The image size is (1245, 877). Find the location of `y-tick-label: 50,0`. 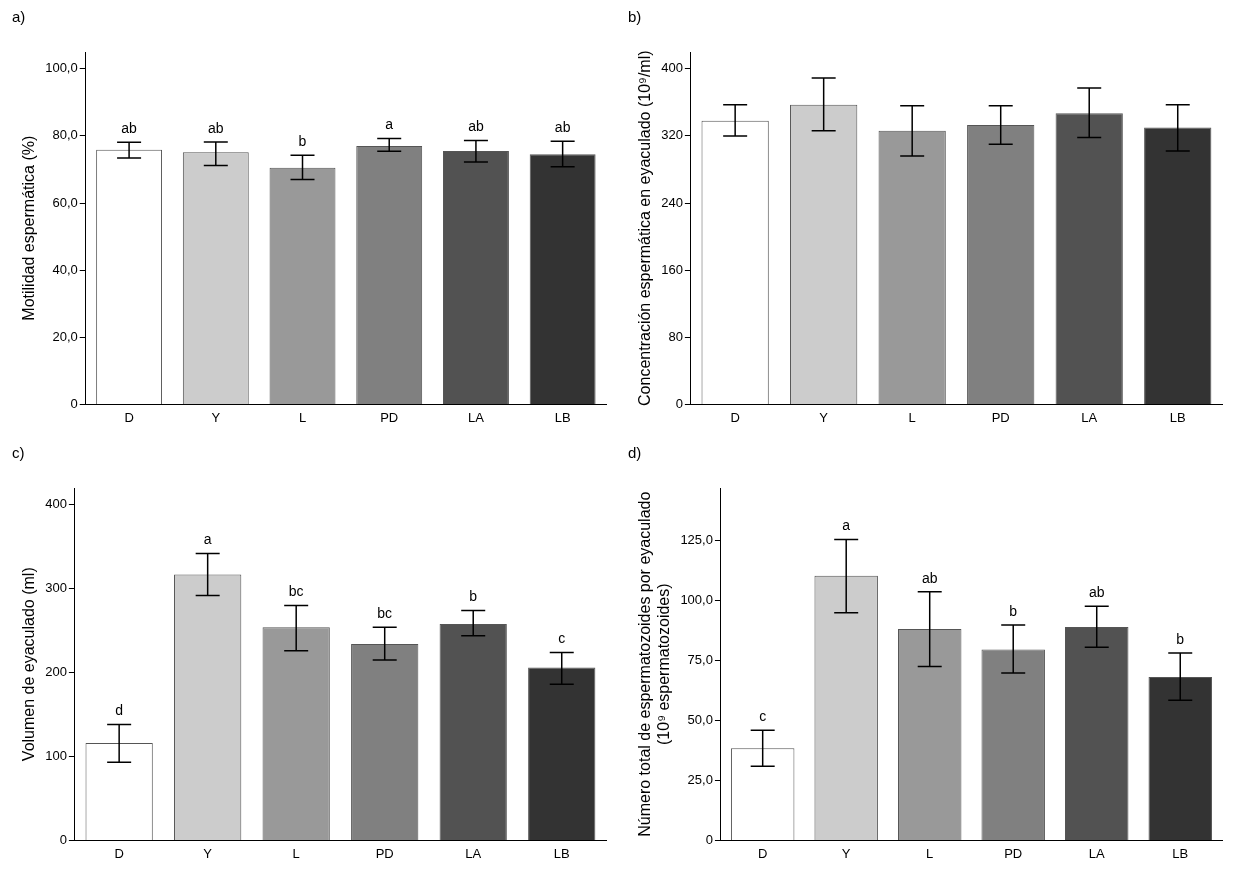

y-tick-label: 50,0 is located at coordinates (700, 720).